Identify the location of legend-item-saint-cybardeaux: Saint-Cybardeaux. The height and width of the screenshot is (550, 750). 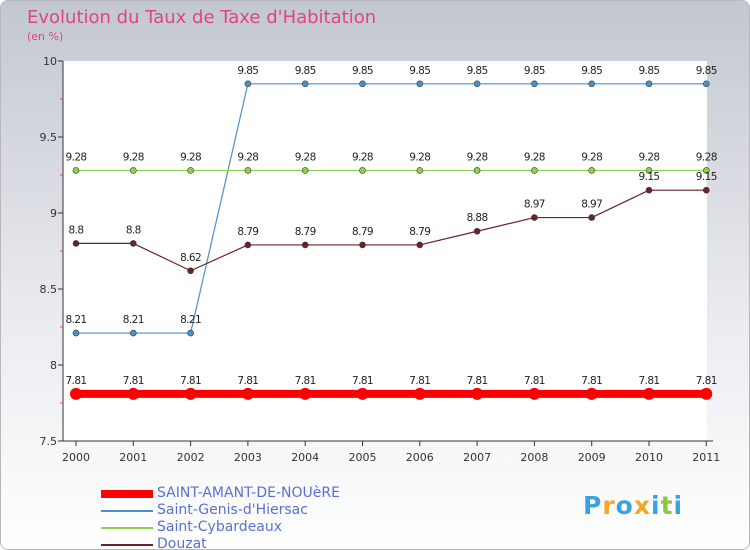
(220, 527).